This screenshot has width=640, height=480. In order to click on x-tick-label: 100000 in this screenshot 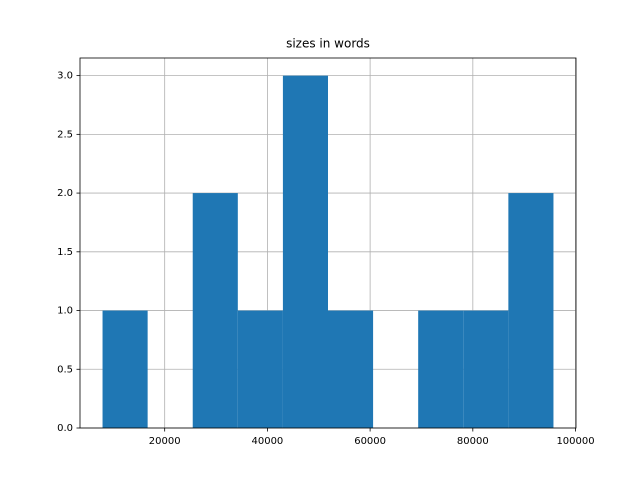, I will do `click(575, 441)`.